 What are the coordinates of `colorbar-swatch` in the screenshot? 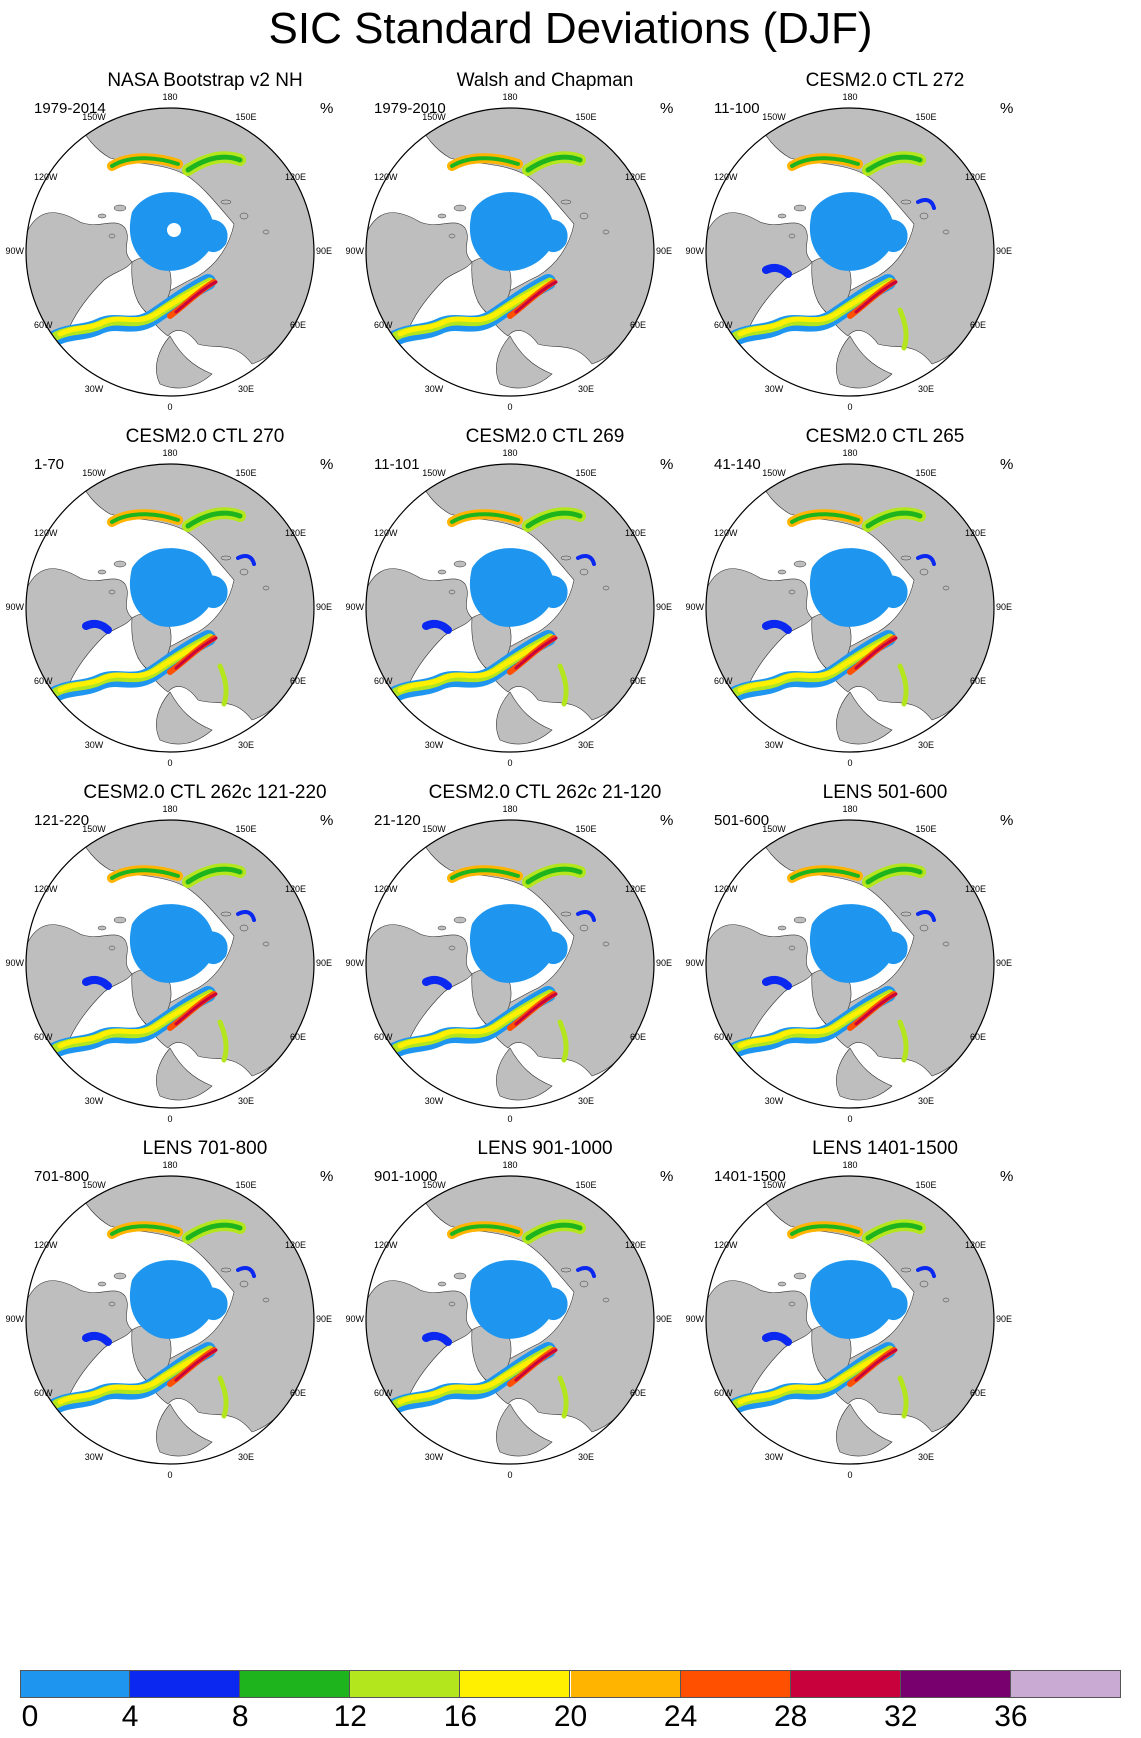 It's located at (845, 1684).